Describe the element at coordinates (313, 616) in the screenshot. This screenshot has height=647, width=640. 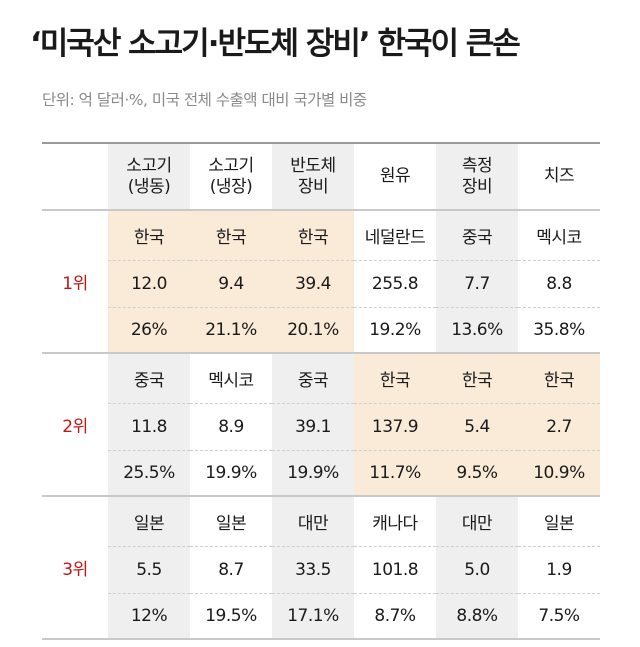
I see `share-cell: 17.1%` at that location.